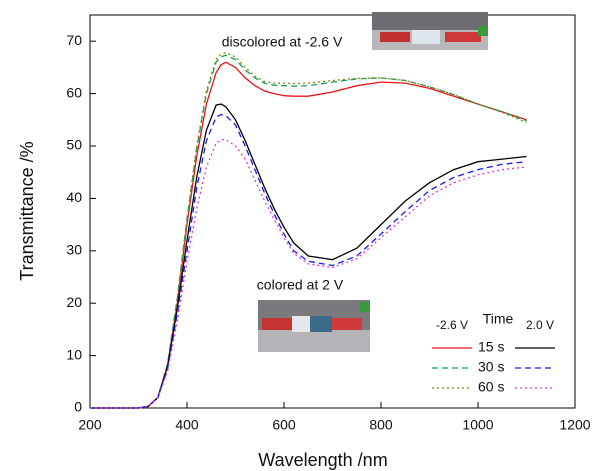 The image size is (593, 471). I want to click on x-tick-label: 400, so click(187, 425).